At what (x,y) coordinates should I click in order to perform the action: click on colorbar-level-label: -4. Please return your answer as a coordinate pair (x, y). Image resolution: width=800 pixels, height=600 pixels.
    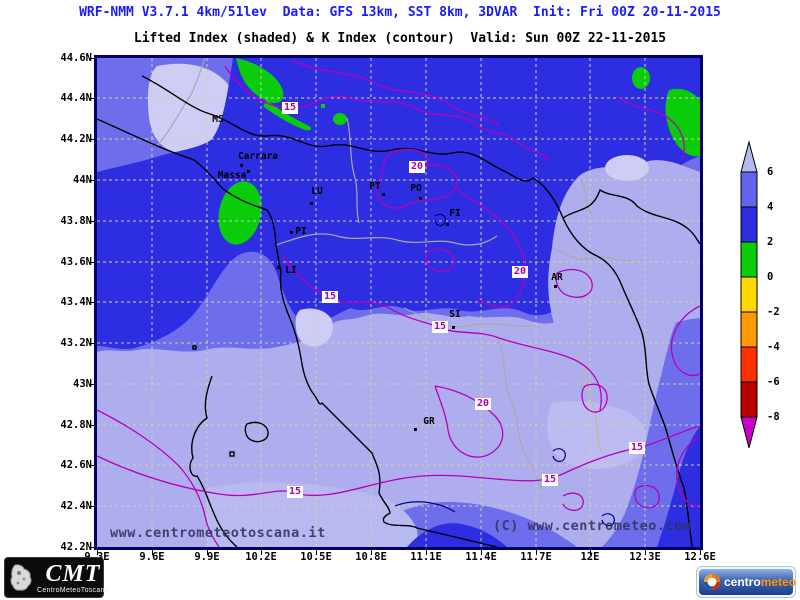
    Looking at the image, I should click on (773, 347).